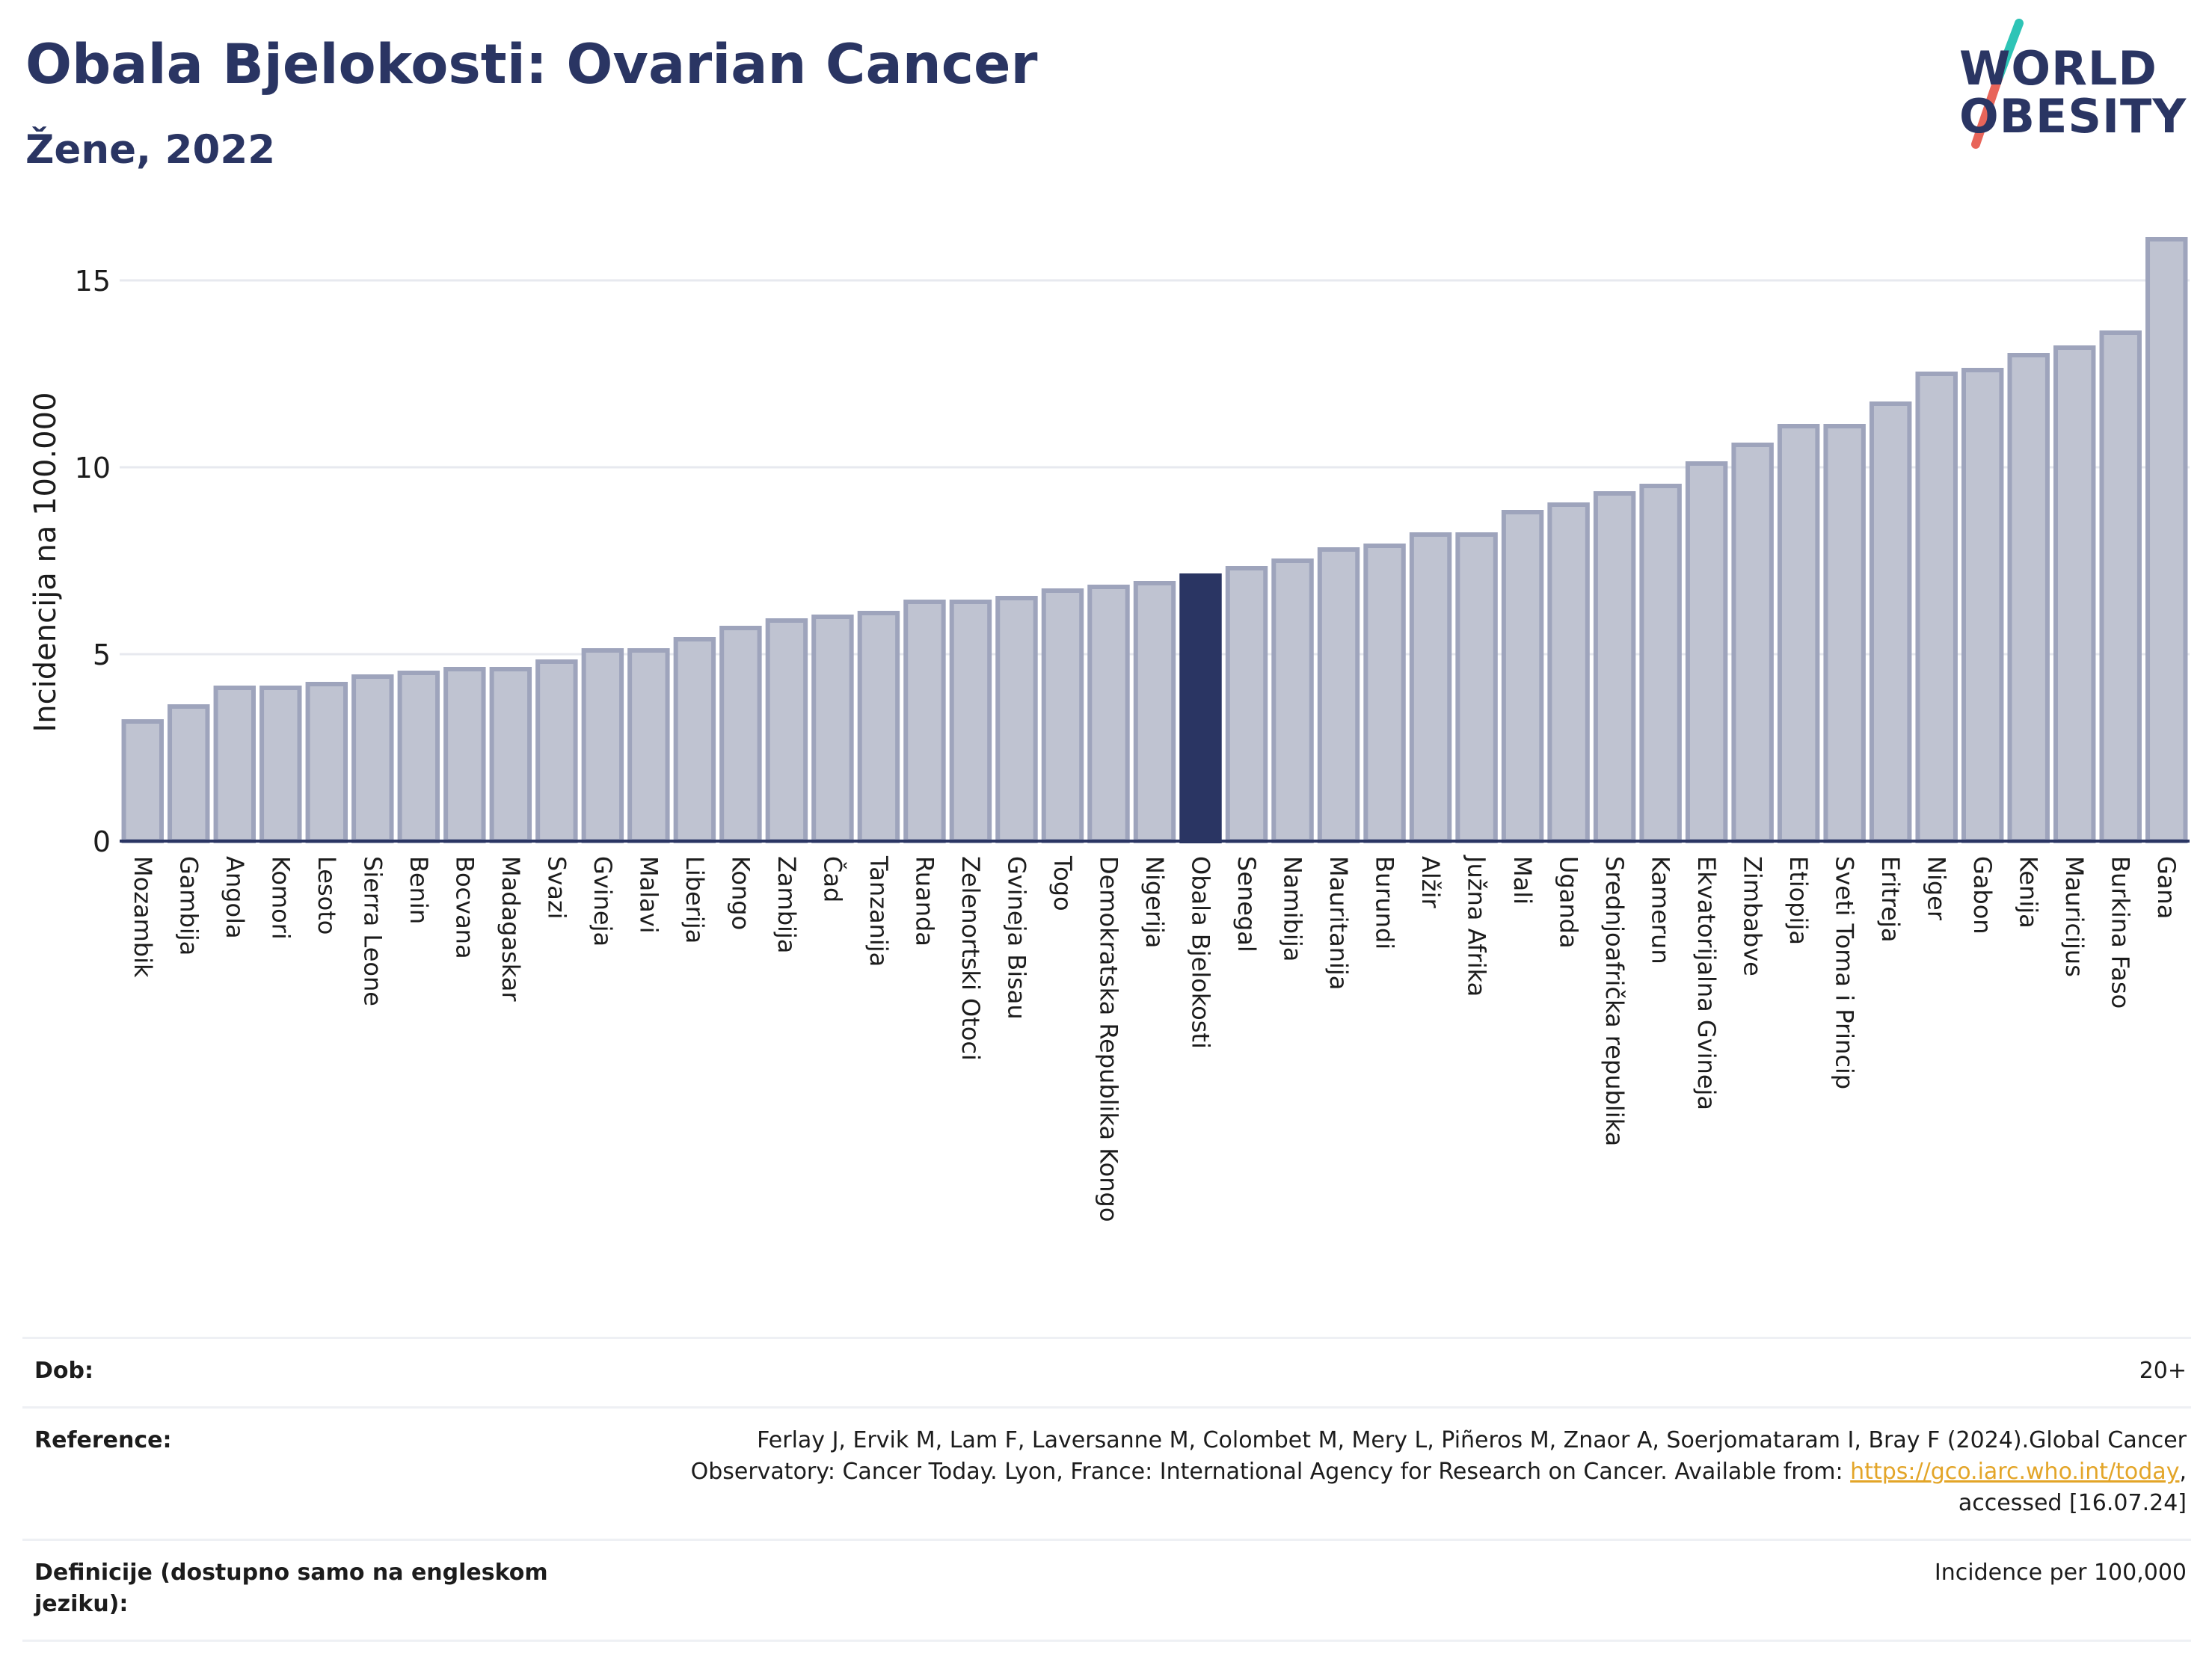  I want to click on x-tick-label: Malavi, so click(648, 895).